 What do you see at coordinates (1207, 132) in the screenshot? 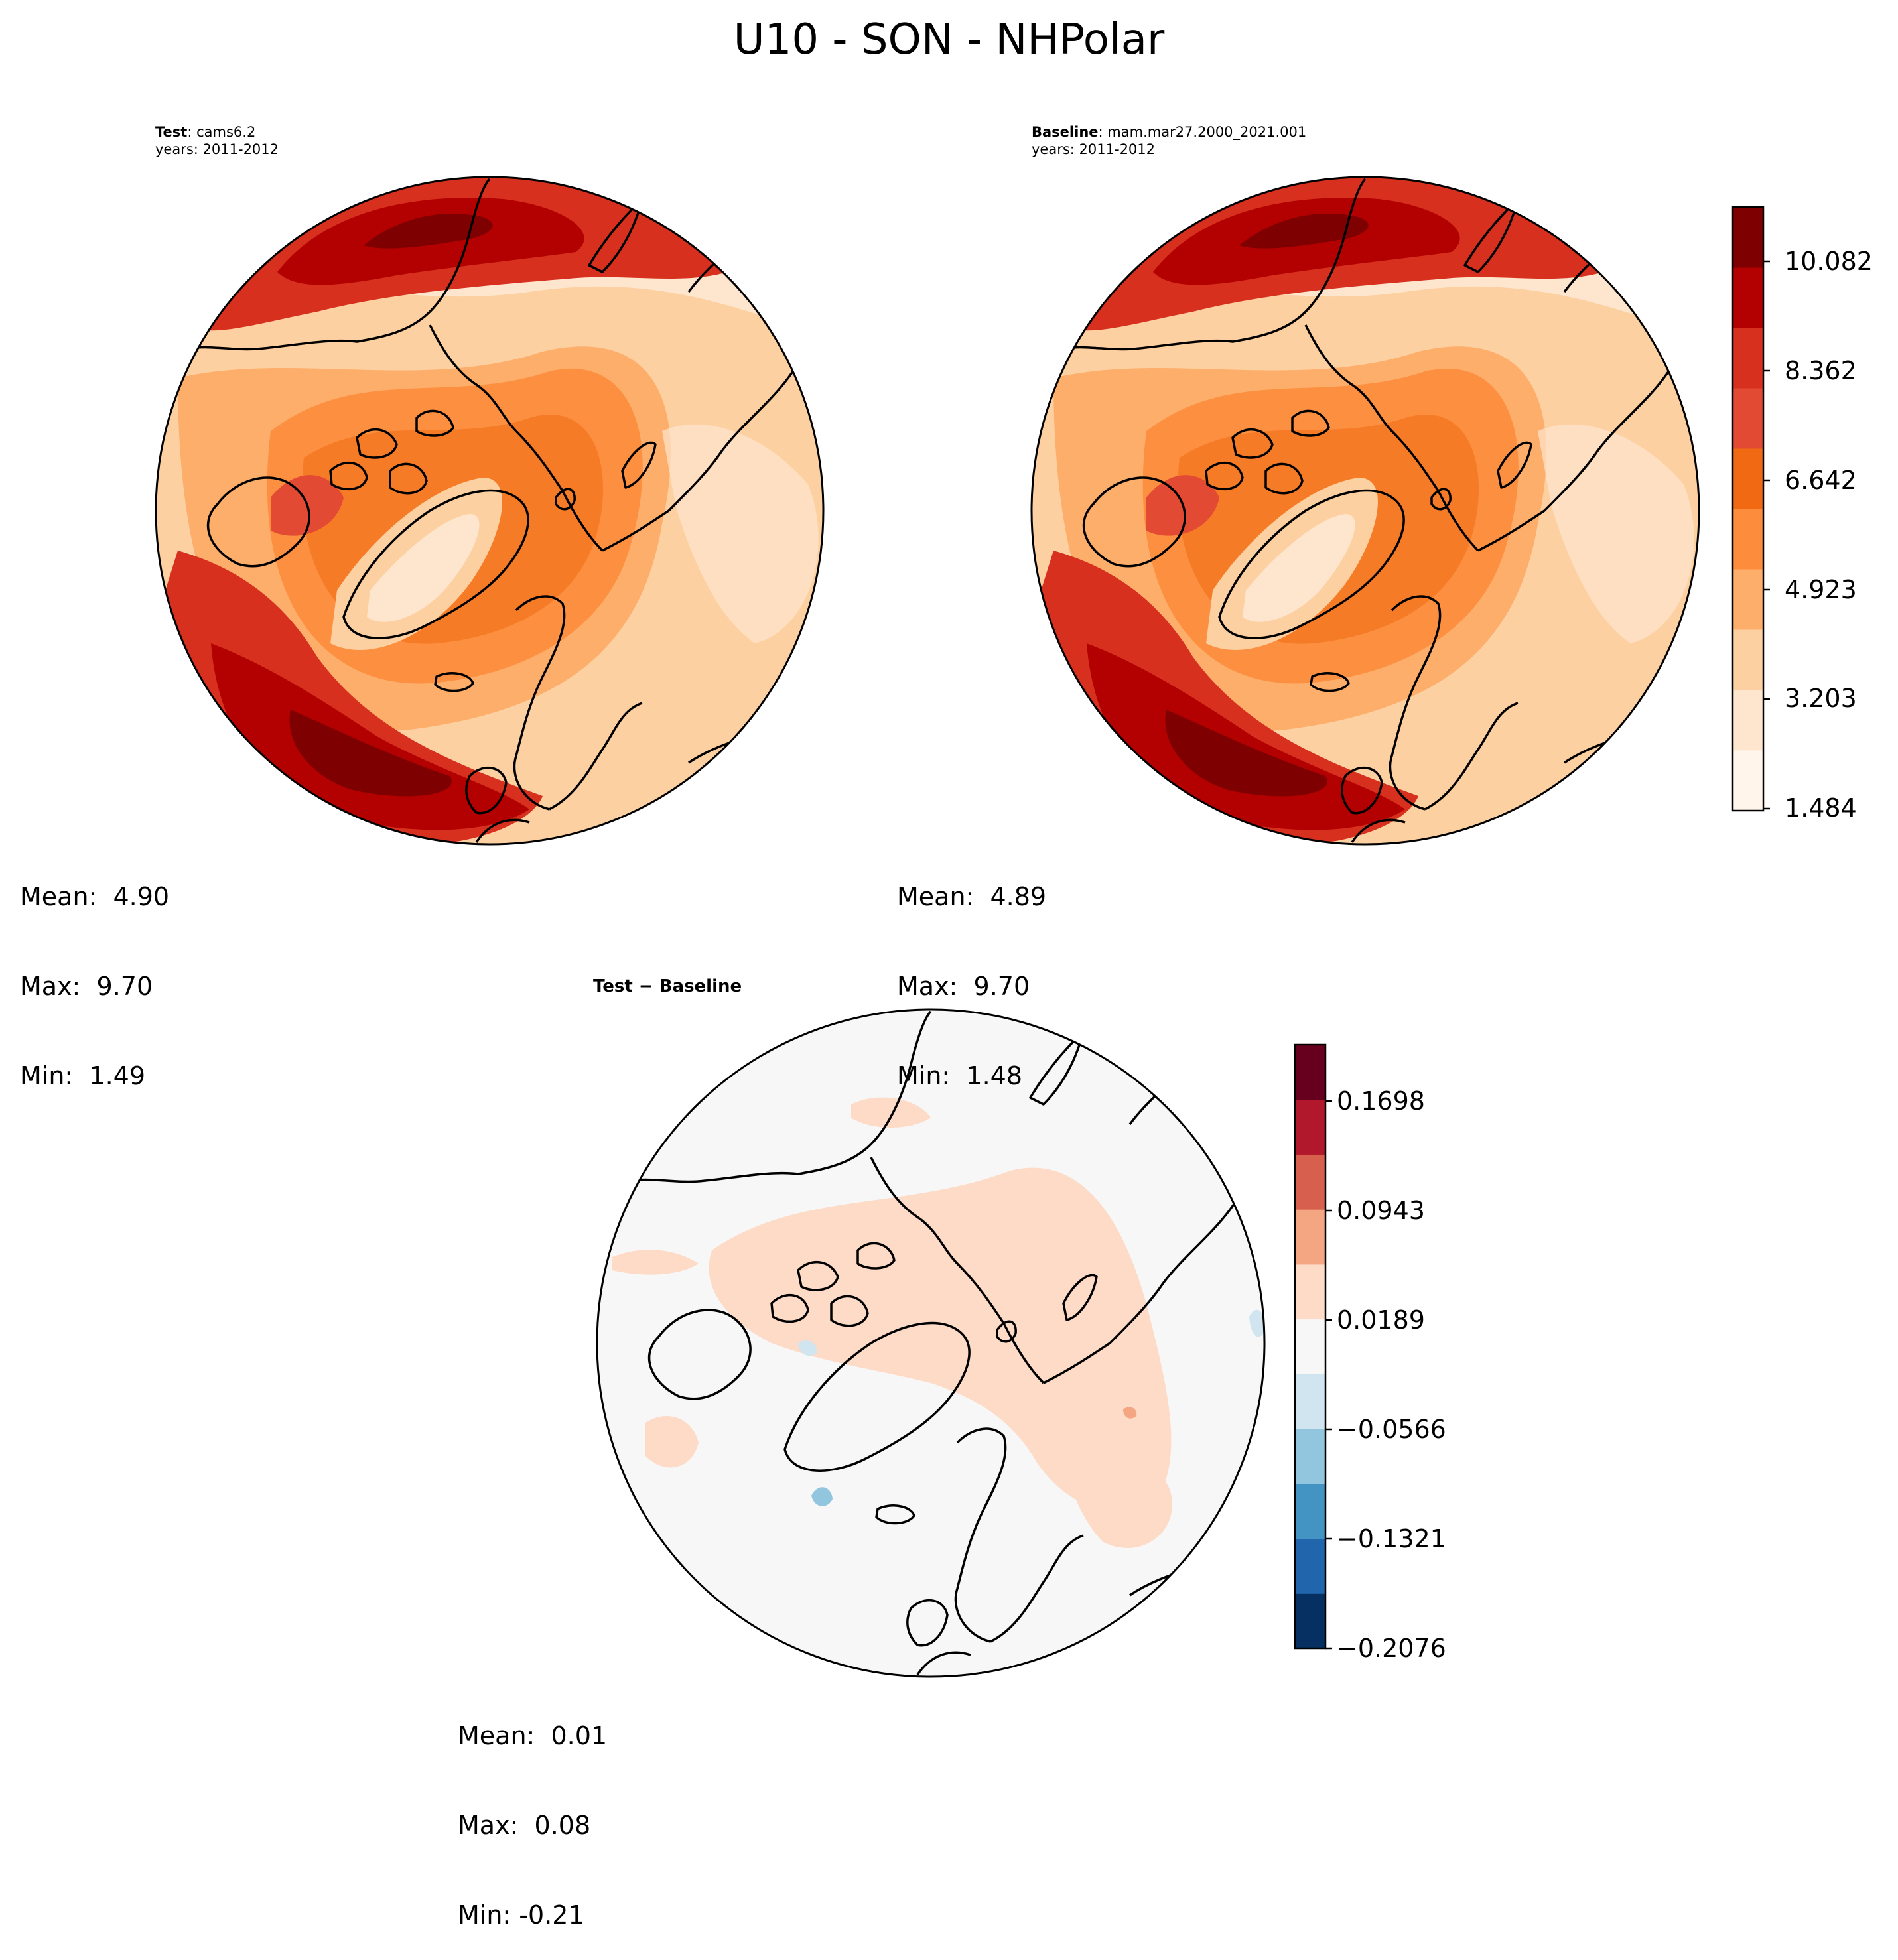
I see `baseline-case: mam.mar27.2000_2021.001` at bounding box center [1207, 132].